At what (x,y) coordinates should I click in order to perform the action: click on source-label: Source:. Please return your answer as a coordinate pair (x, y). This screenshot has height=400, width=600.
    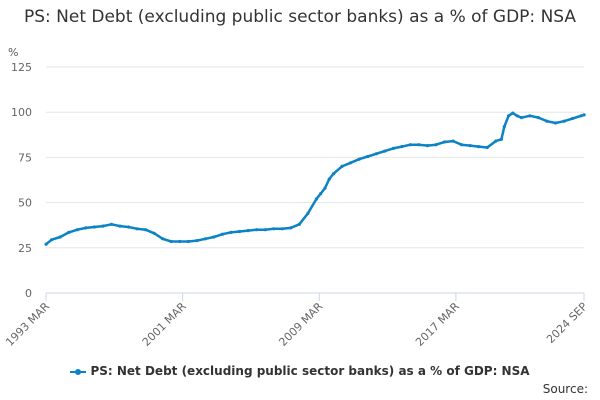
    Looking at the image, I should click on (565, 389).